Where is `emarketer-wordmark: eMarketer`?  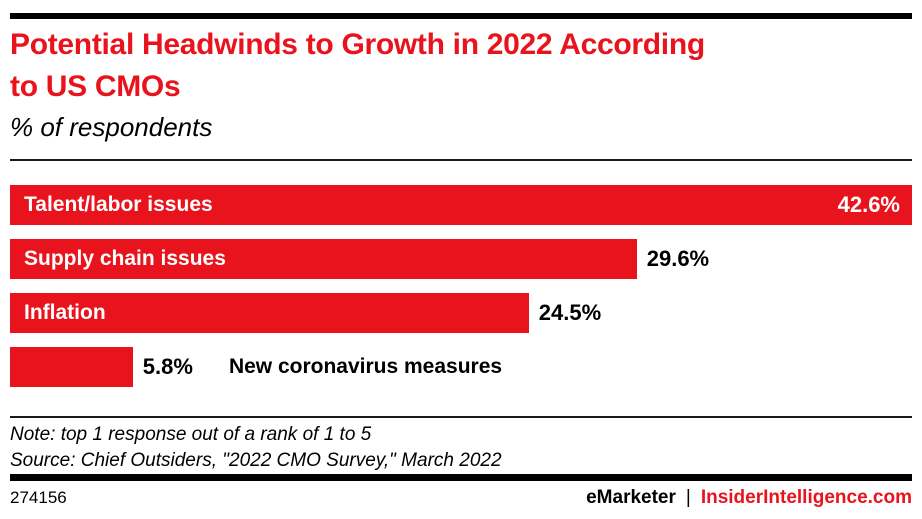 emarketer-wordmark: eMarketer is located at coordinates (631, 497).